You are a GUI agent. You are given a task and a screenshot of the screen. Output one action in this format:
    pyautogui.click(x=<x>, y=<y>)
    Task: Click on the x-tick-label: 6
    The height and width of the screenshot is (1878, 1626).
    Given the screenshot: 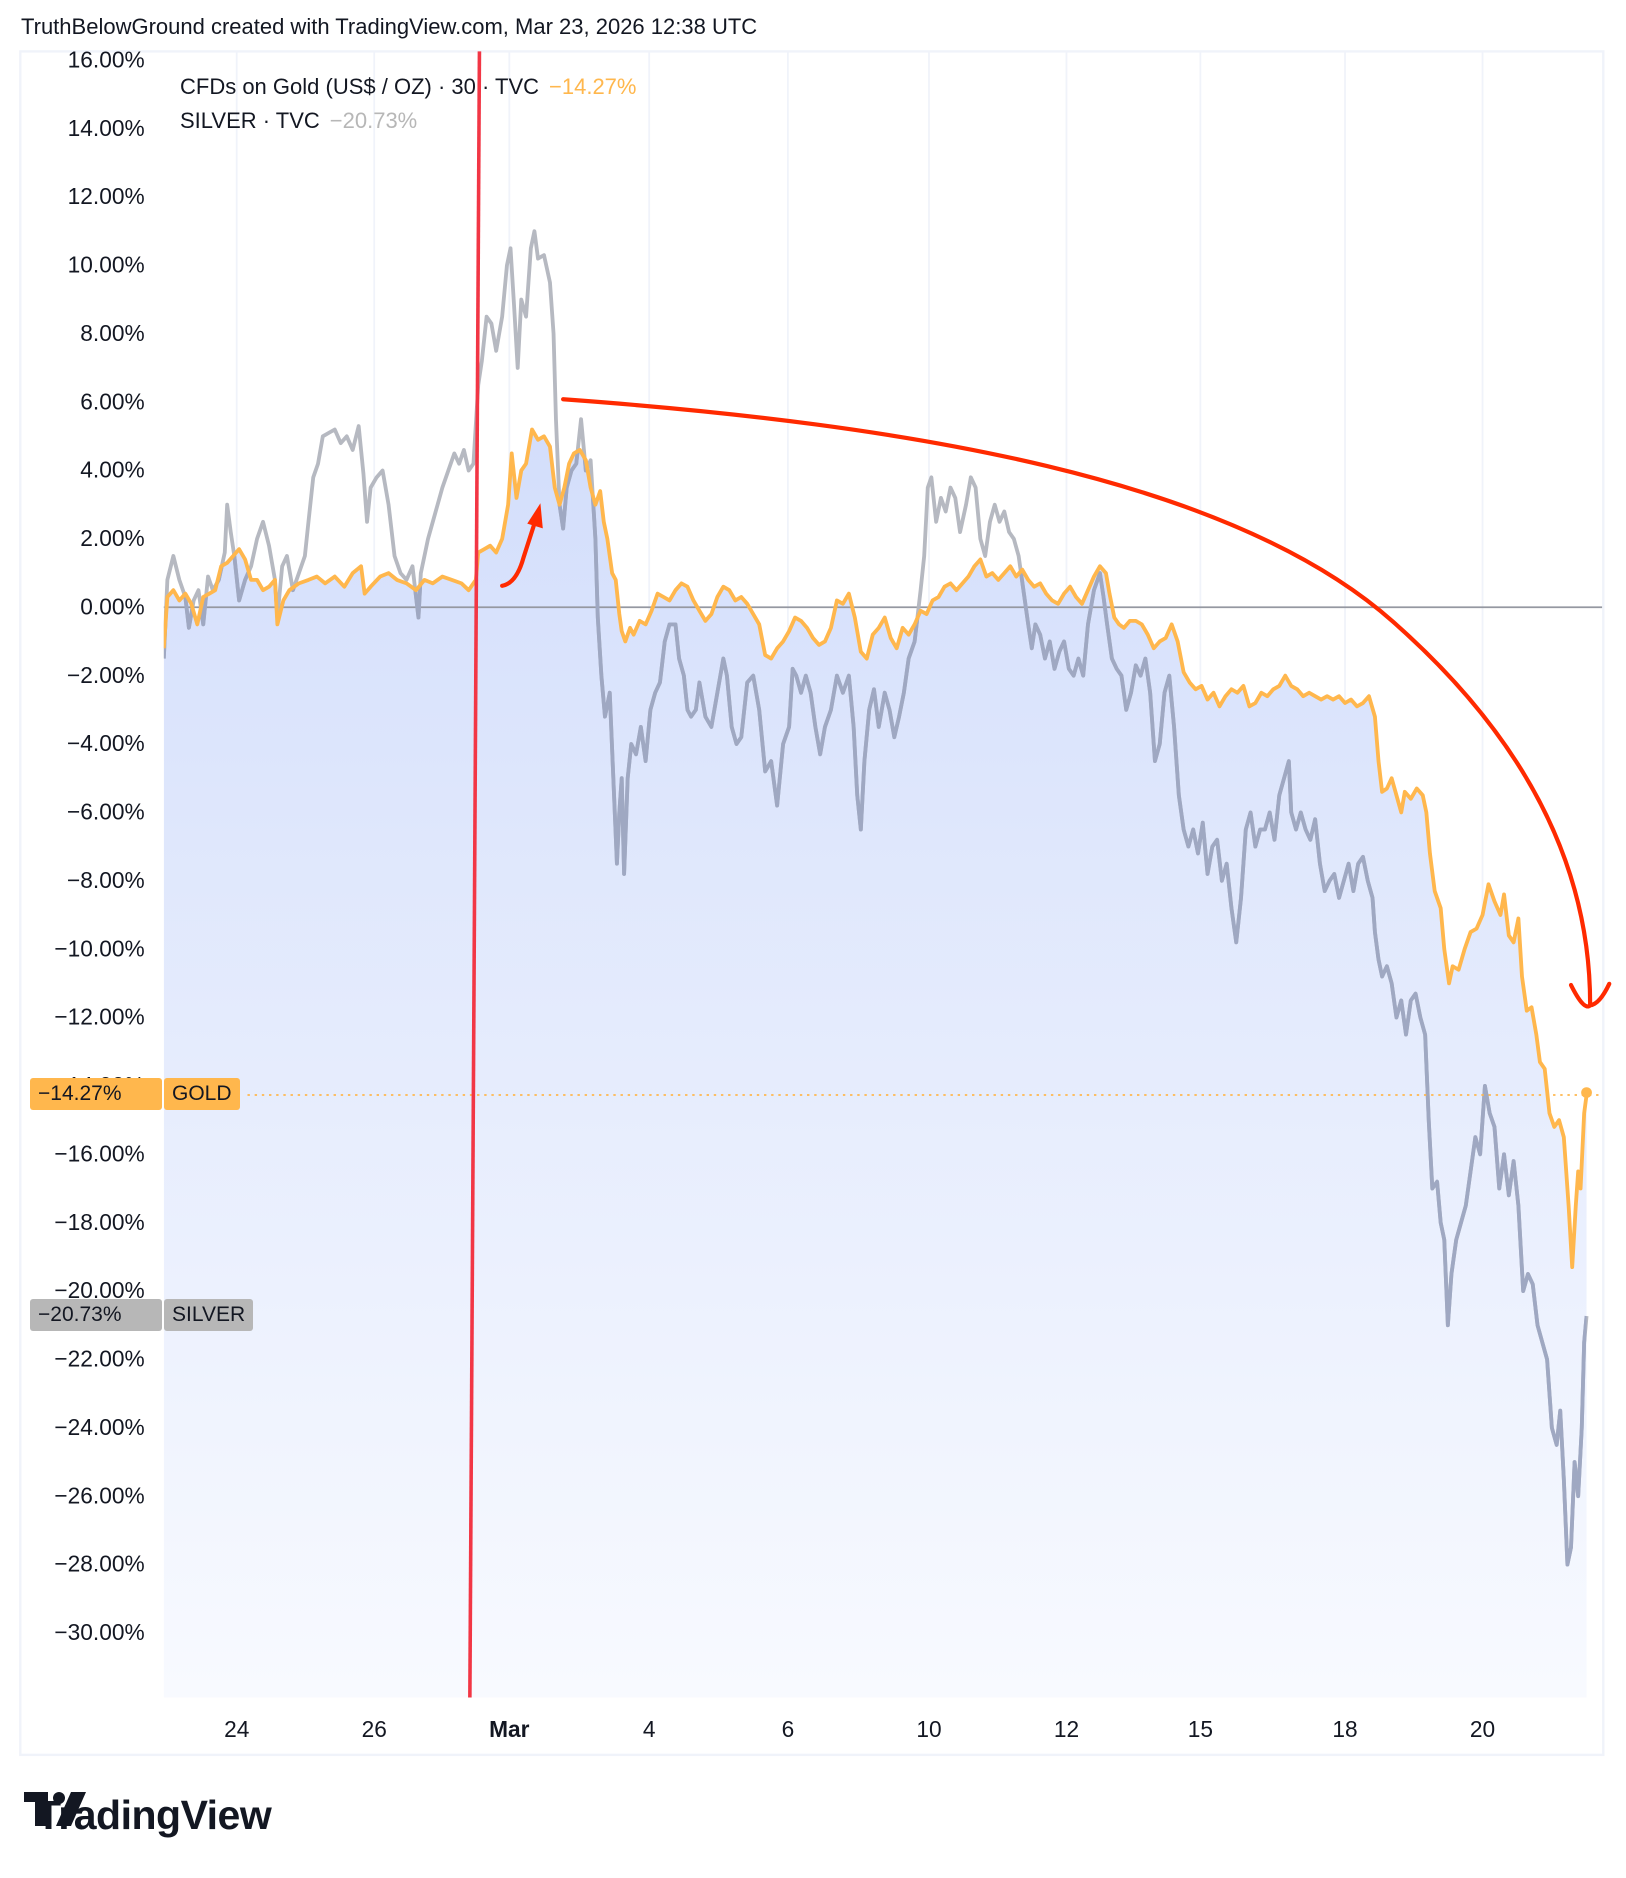 What is the action you would take?
    pyautogui.click(x=788, y=1729)
    